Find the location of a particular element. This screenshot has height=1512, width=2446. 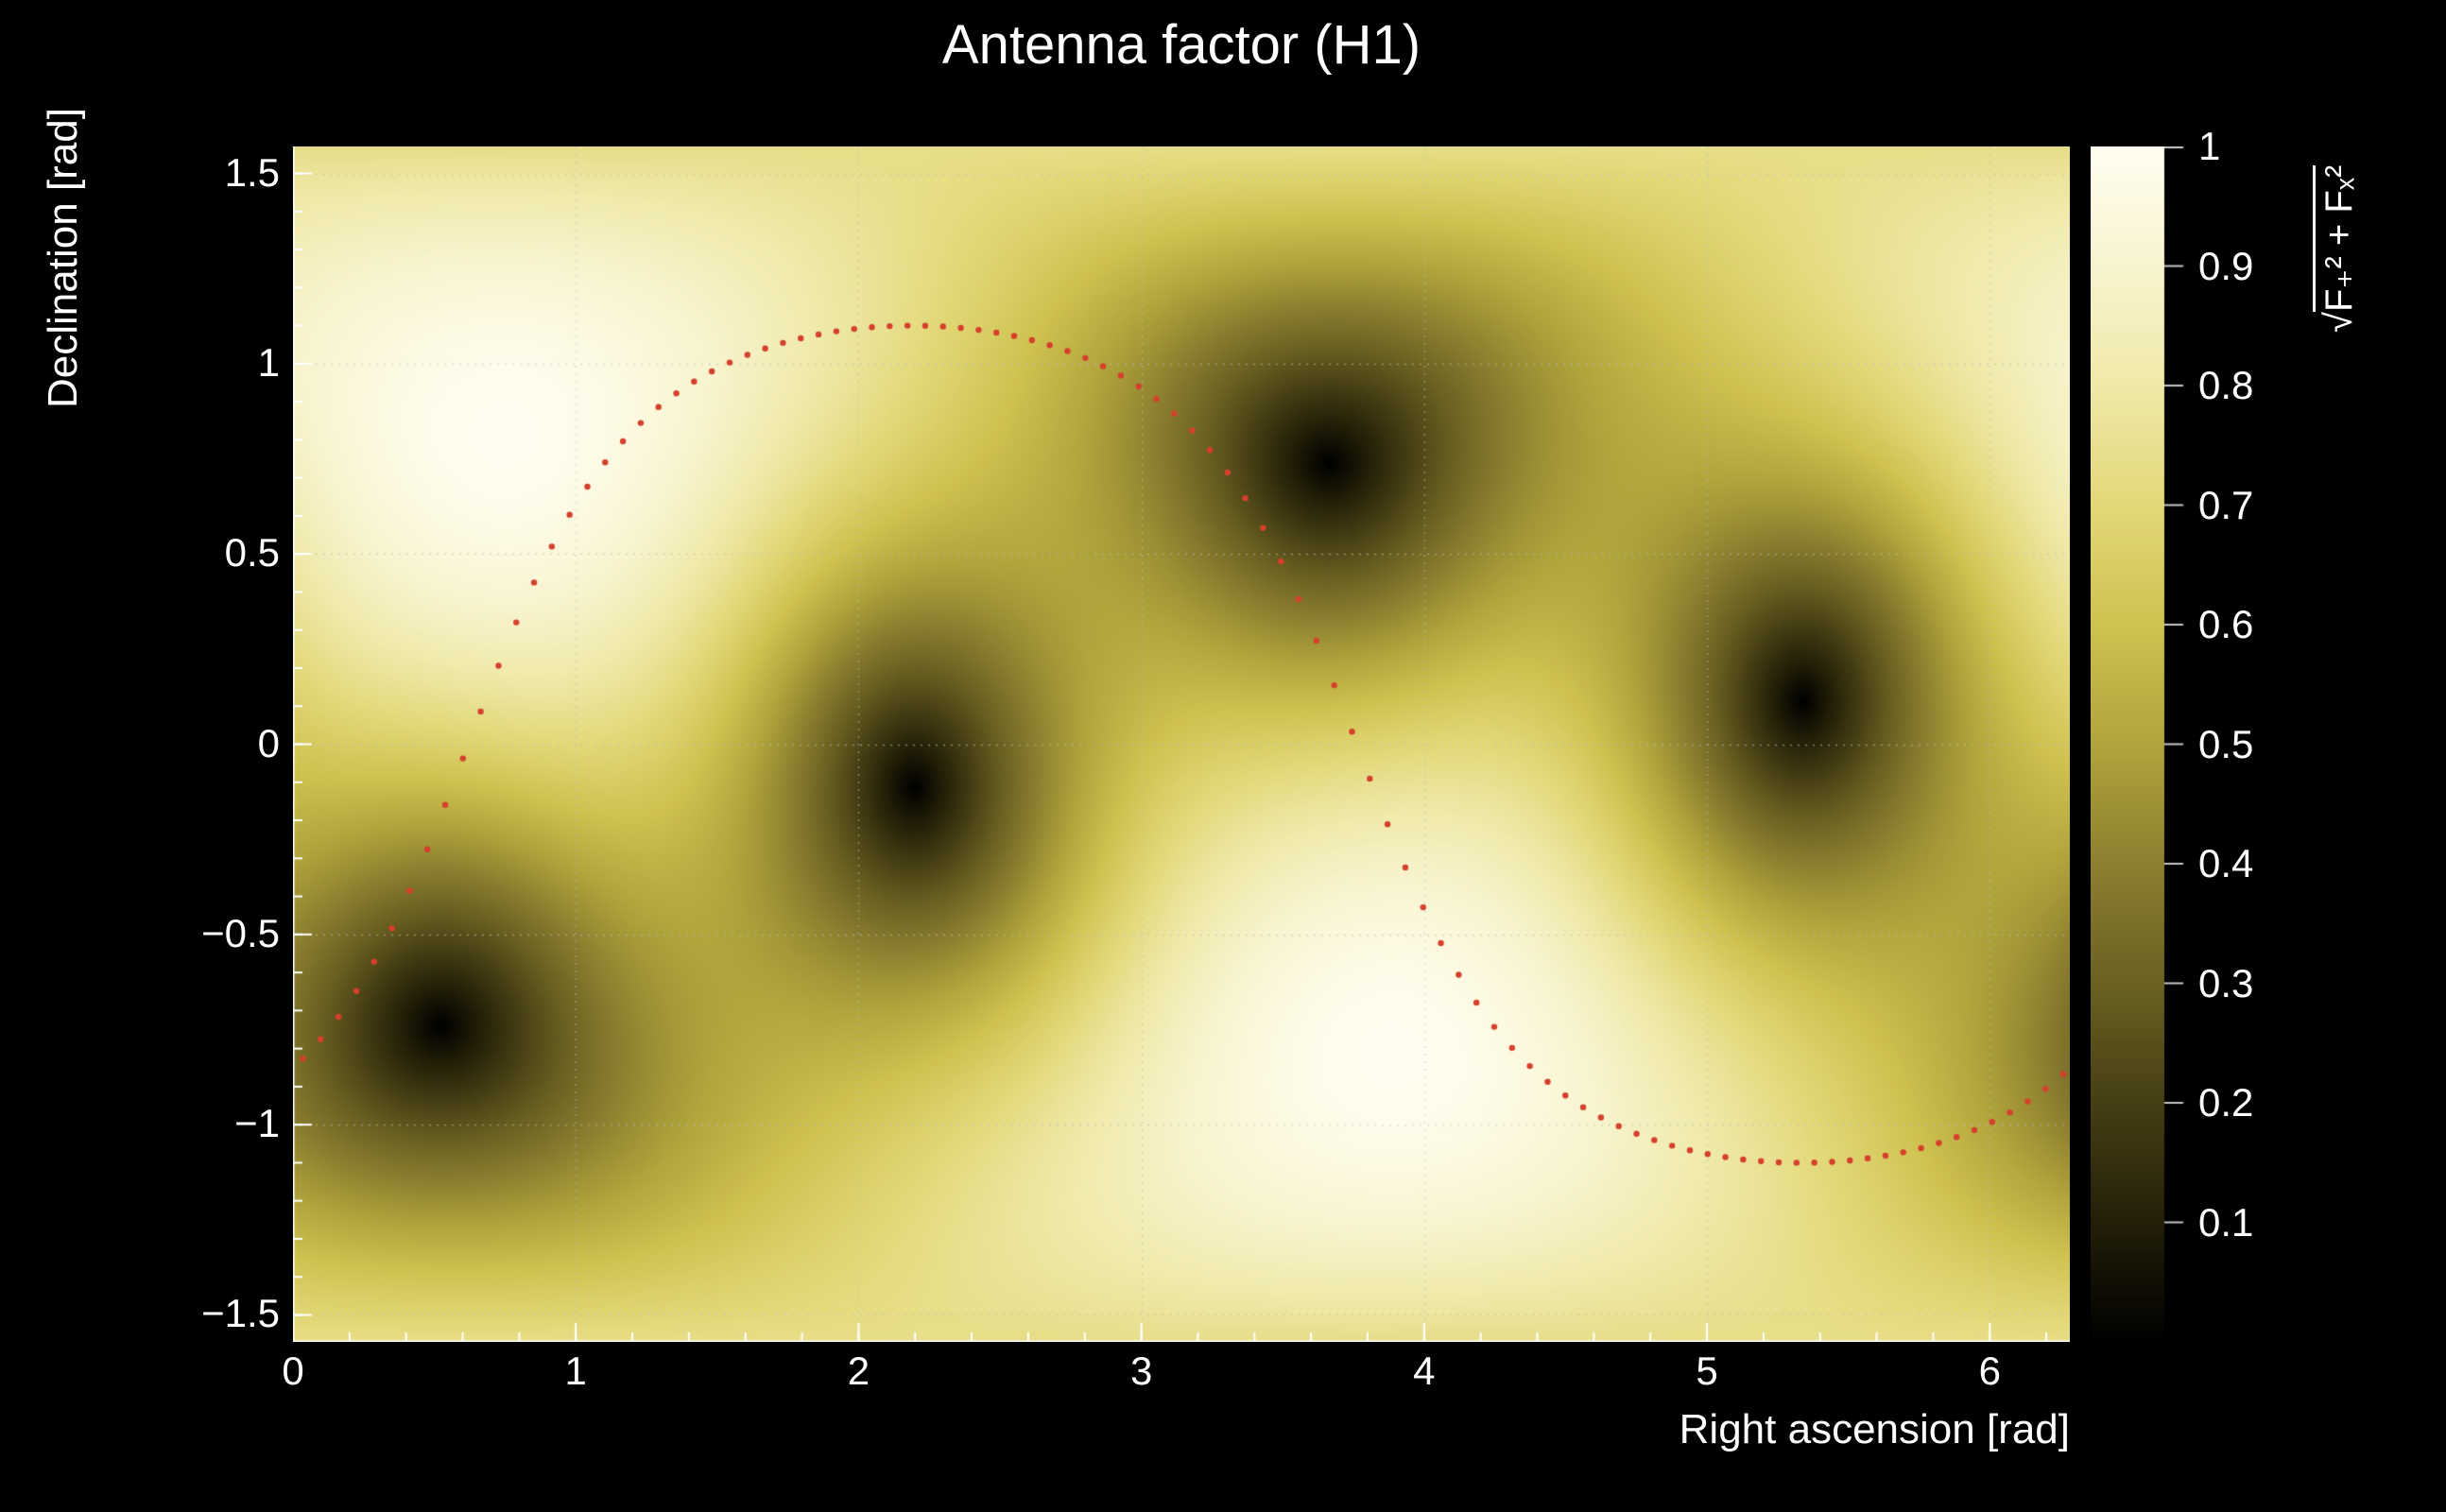

figure-title: Antenna factor (H1) is located at coordinates (1181, 45).